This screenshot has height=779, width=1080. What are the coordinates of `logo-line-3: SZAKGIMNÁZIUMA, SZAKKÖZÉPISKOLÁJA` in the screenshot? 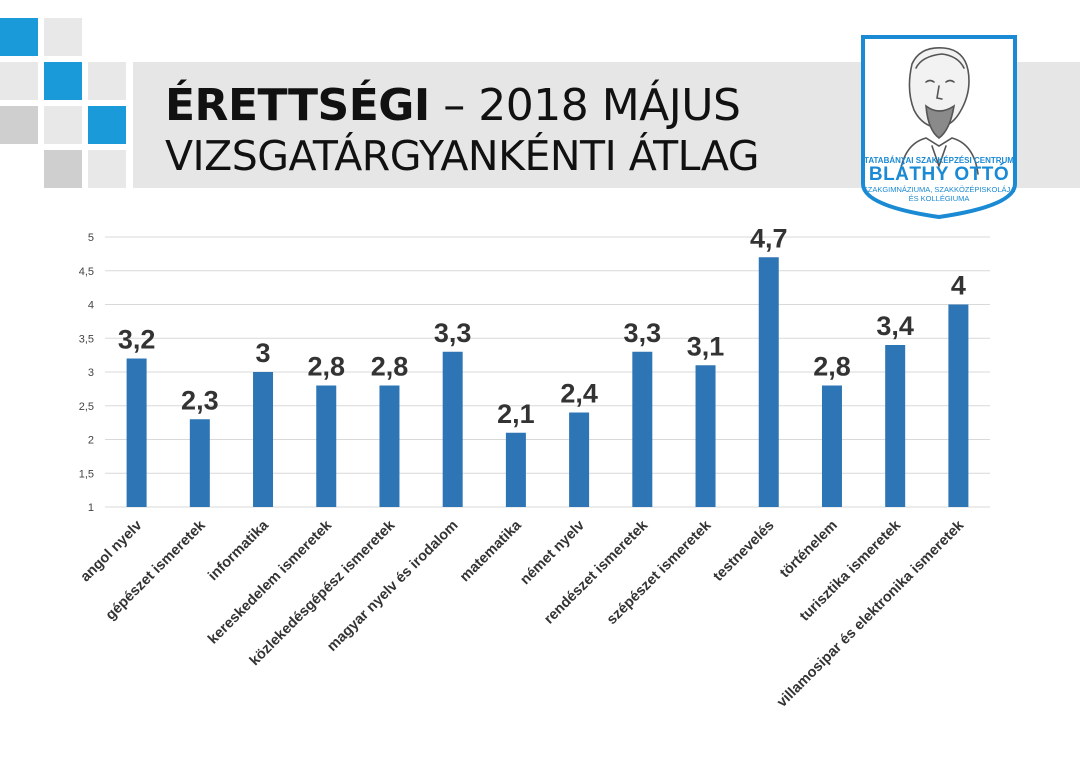 It's located at (939, 189).